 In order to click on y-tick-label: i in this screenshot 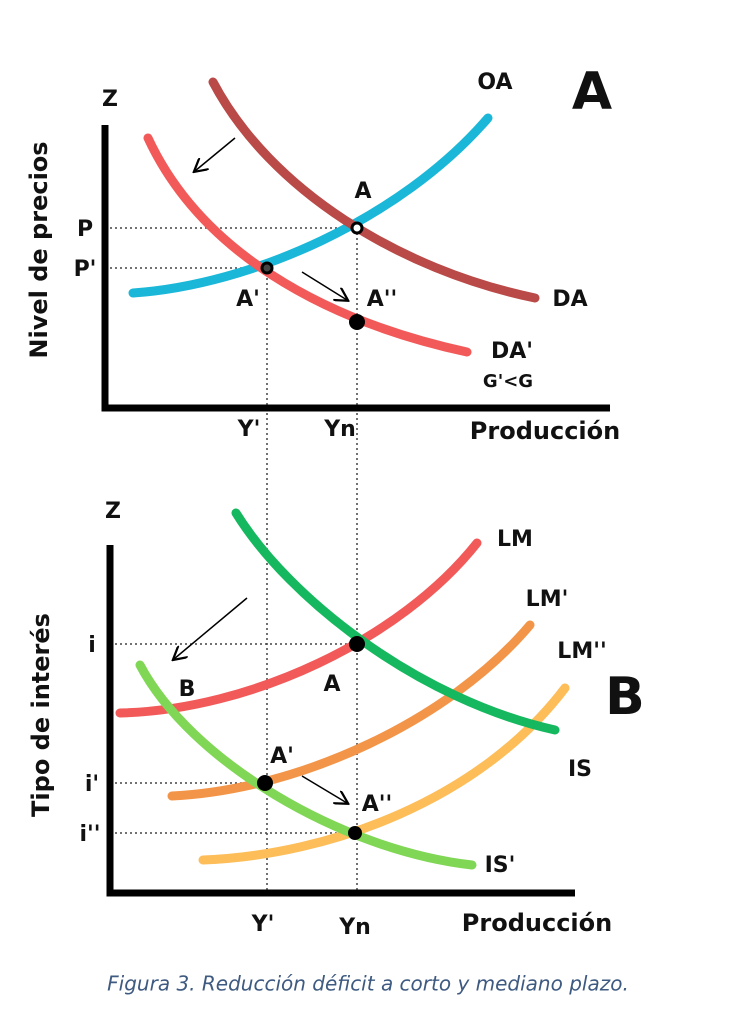, I will do `click(92, 645)`.